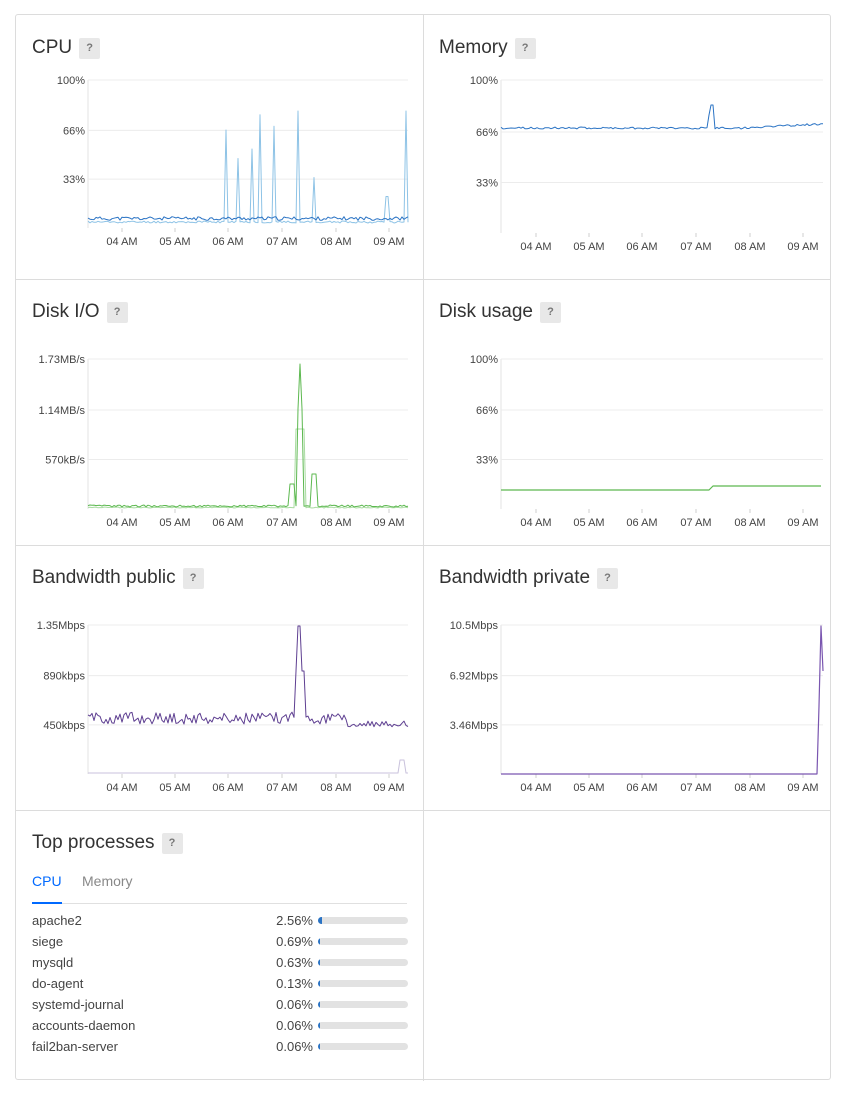  What do you see at coordinates (107, 843) in the screenshot?
I see `top-processes-header: Top processes ?` at bounding box center [107, 843].